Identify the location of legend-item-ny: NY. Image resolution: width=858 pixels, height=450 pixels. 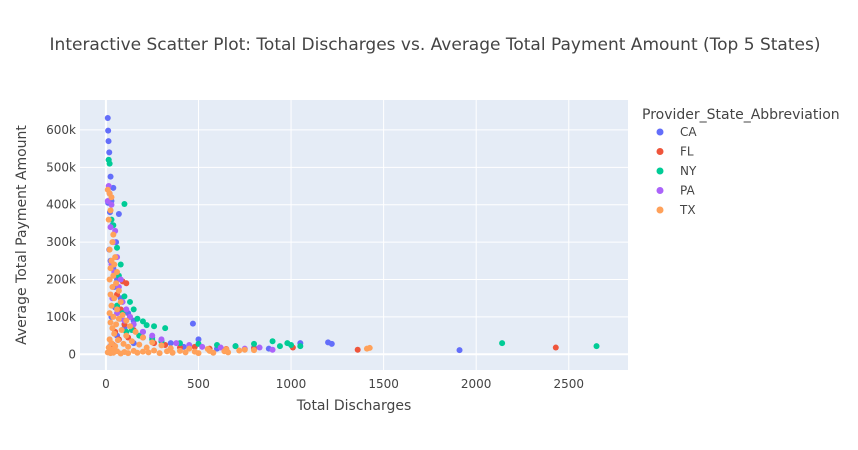
(676, 171).